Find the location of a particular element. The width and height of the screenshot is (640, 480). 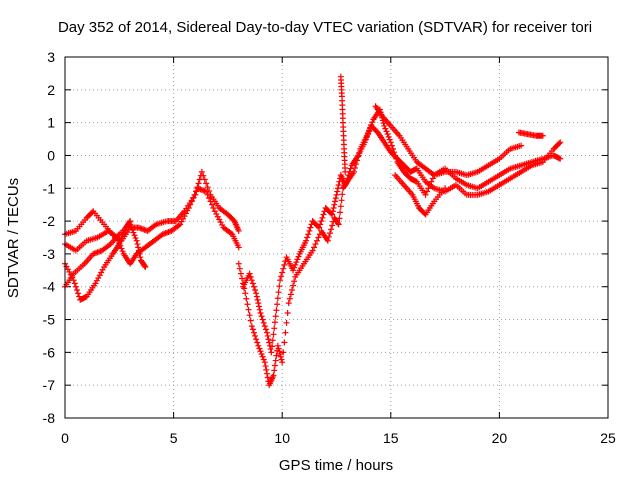

series-track-g is located at coordinates (343, 124).